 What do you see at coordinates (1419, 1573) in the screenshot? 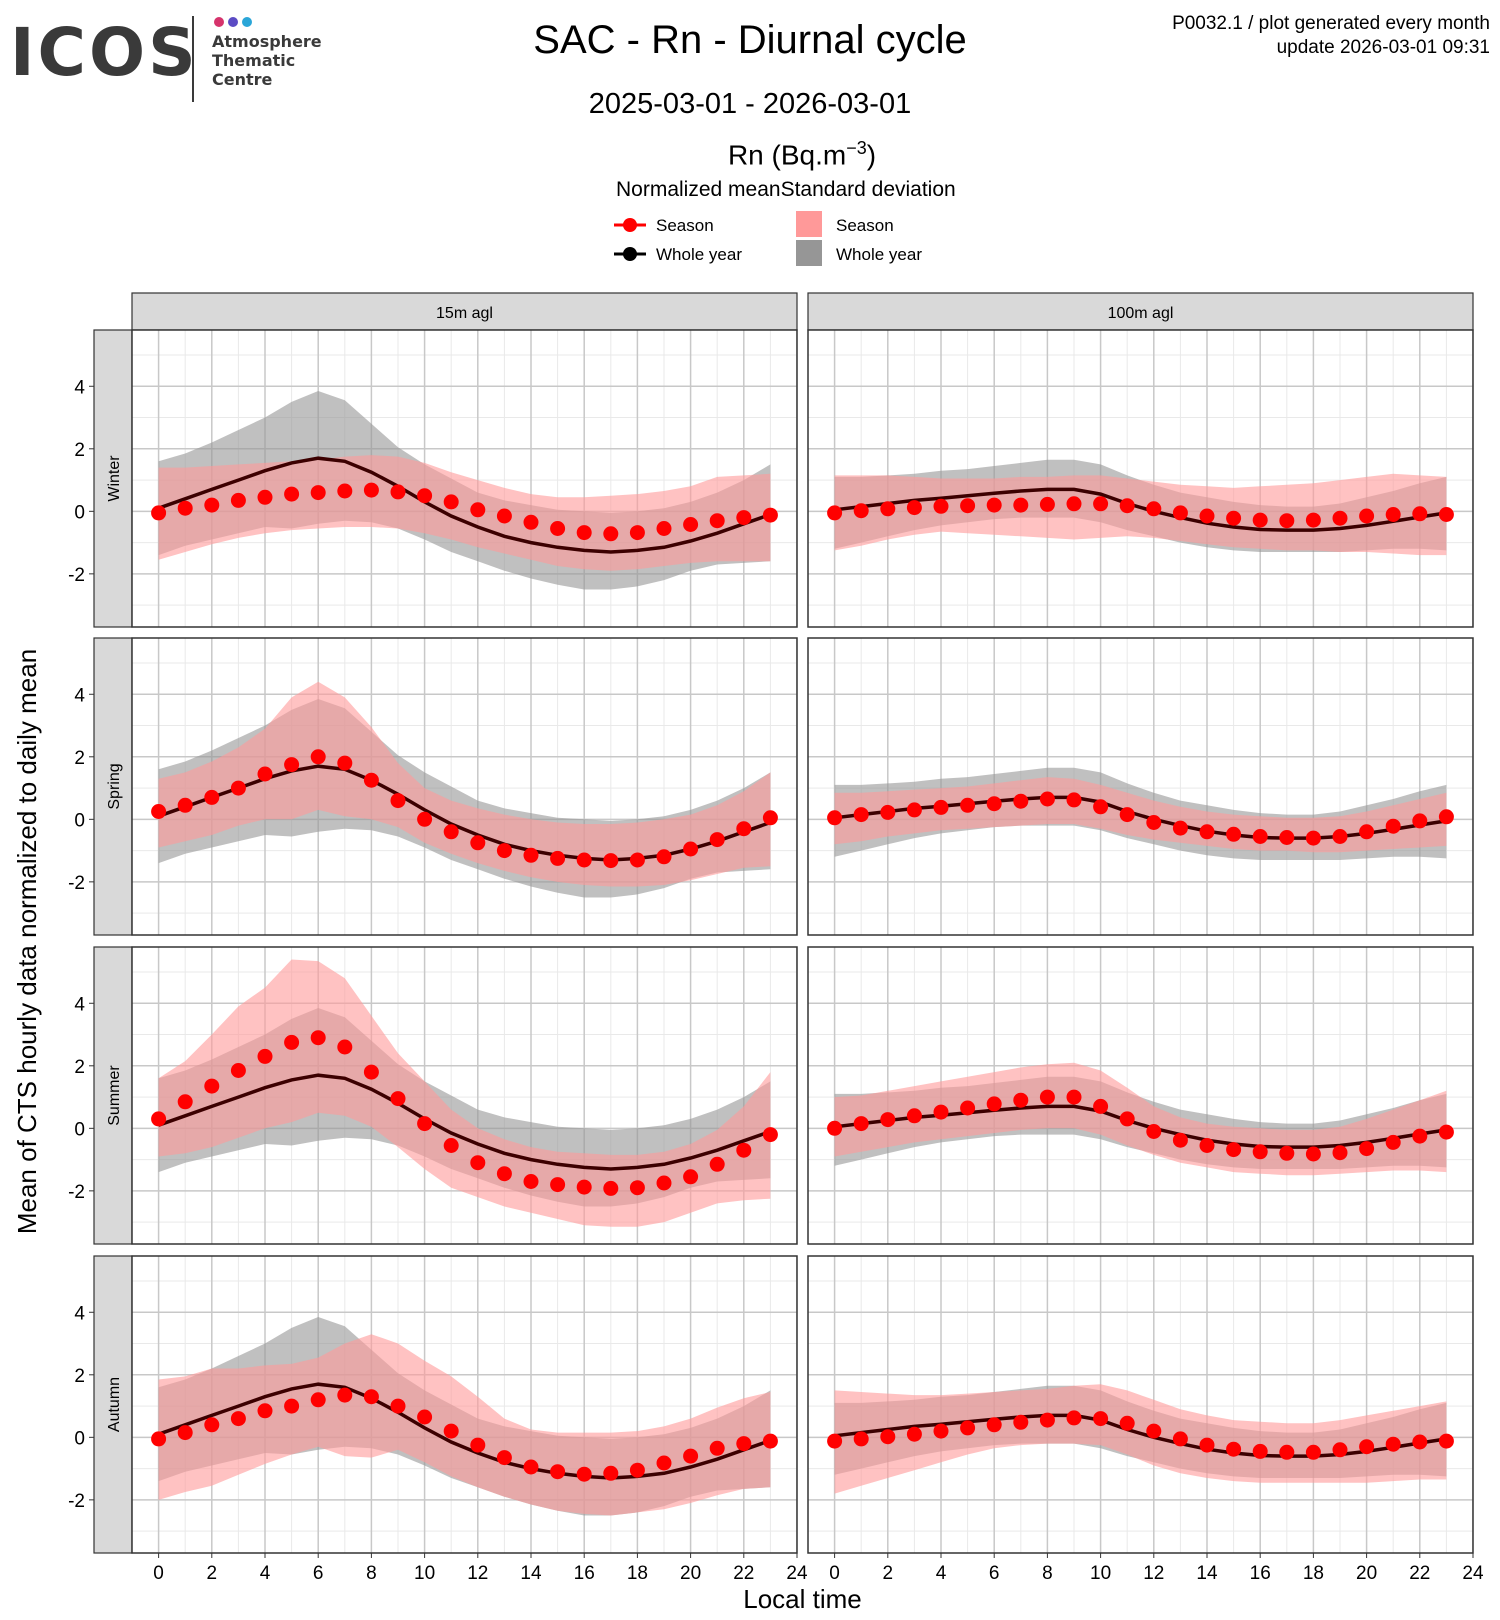
I see `x-tick-label: 22` at bounding box center [1419, 1573].